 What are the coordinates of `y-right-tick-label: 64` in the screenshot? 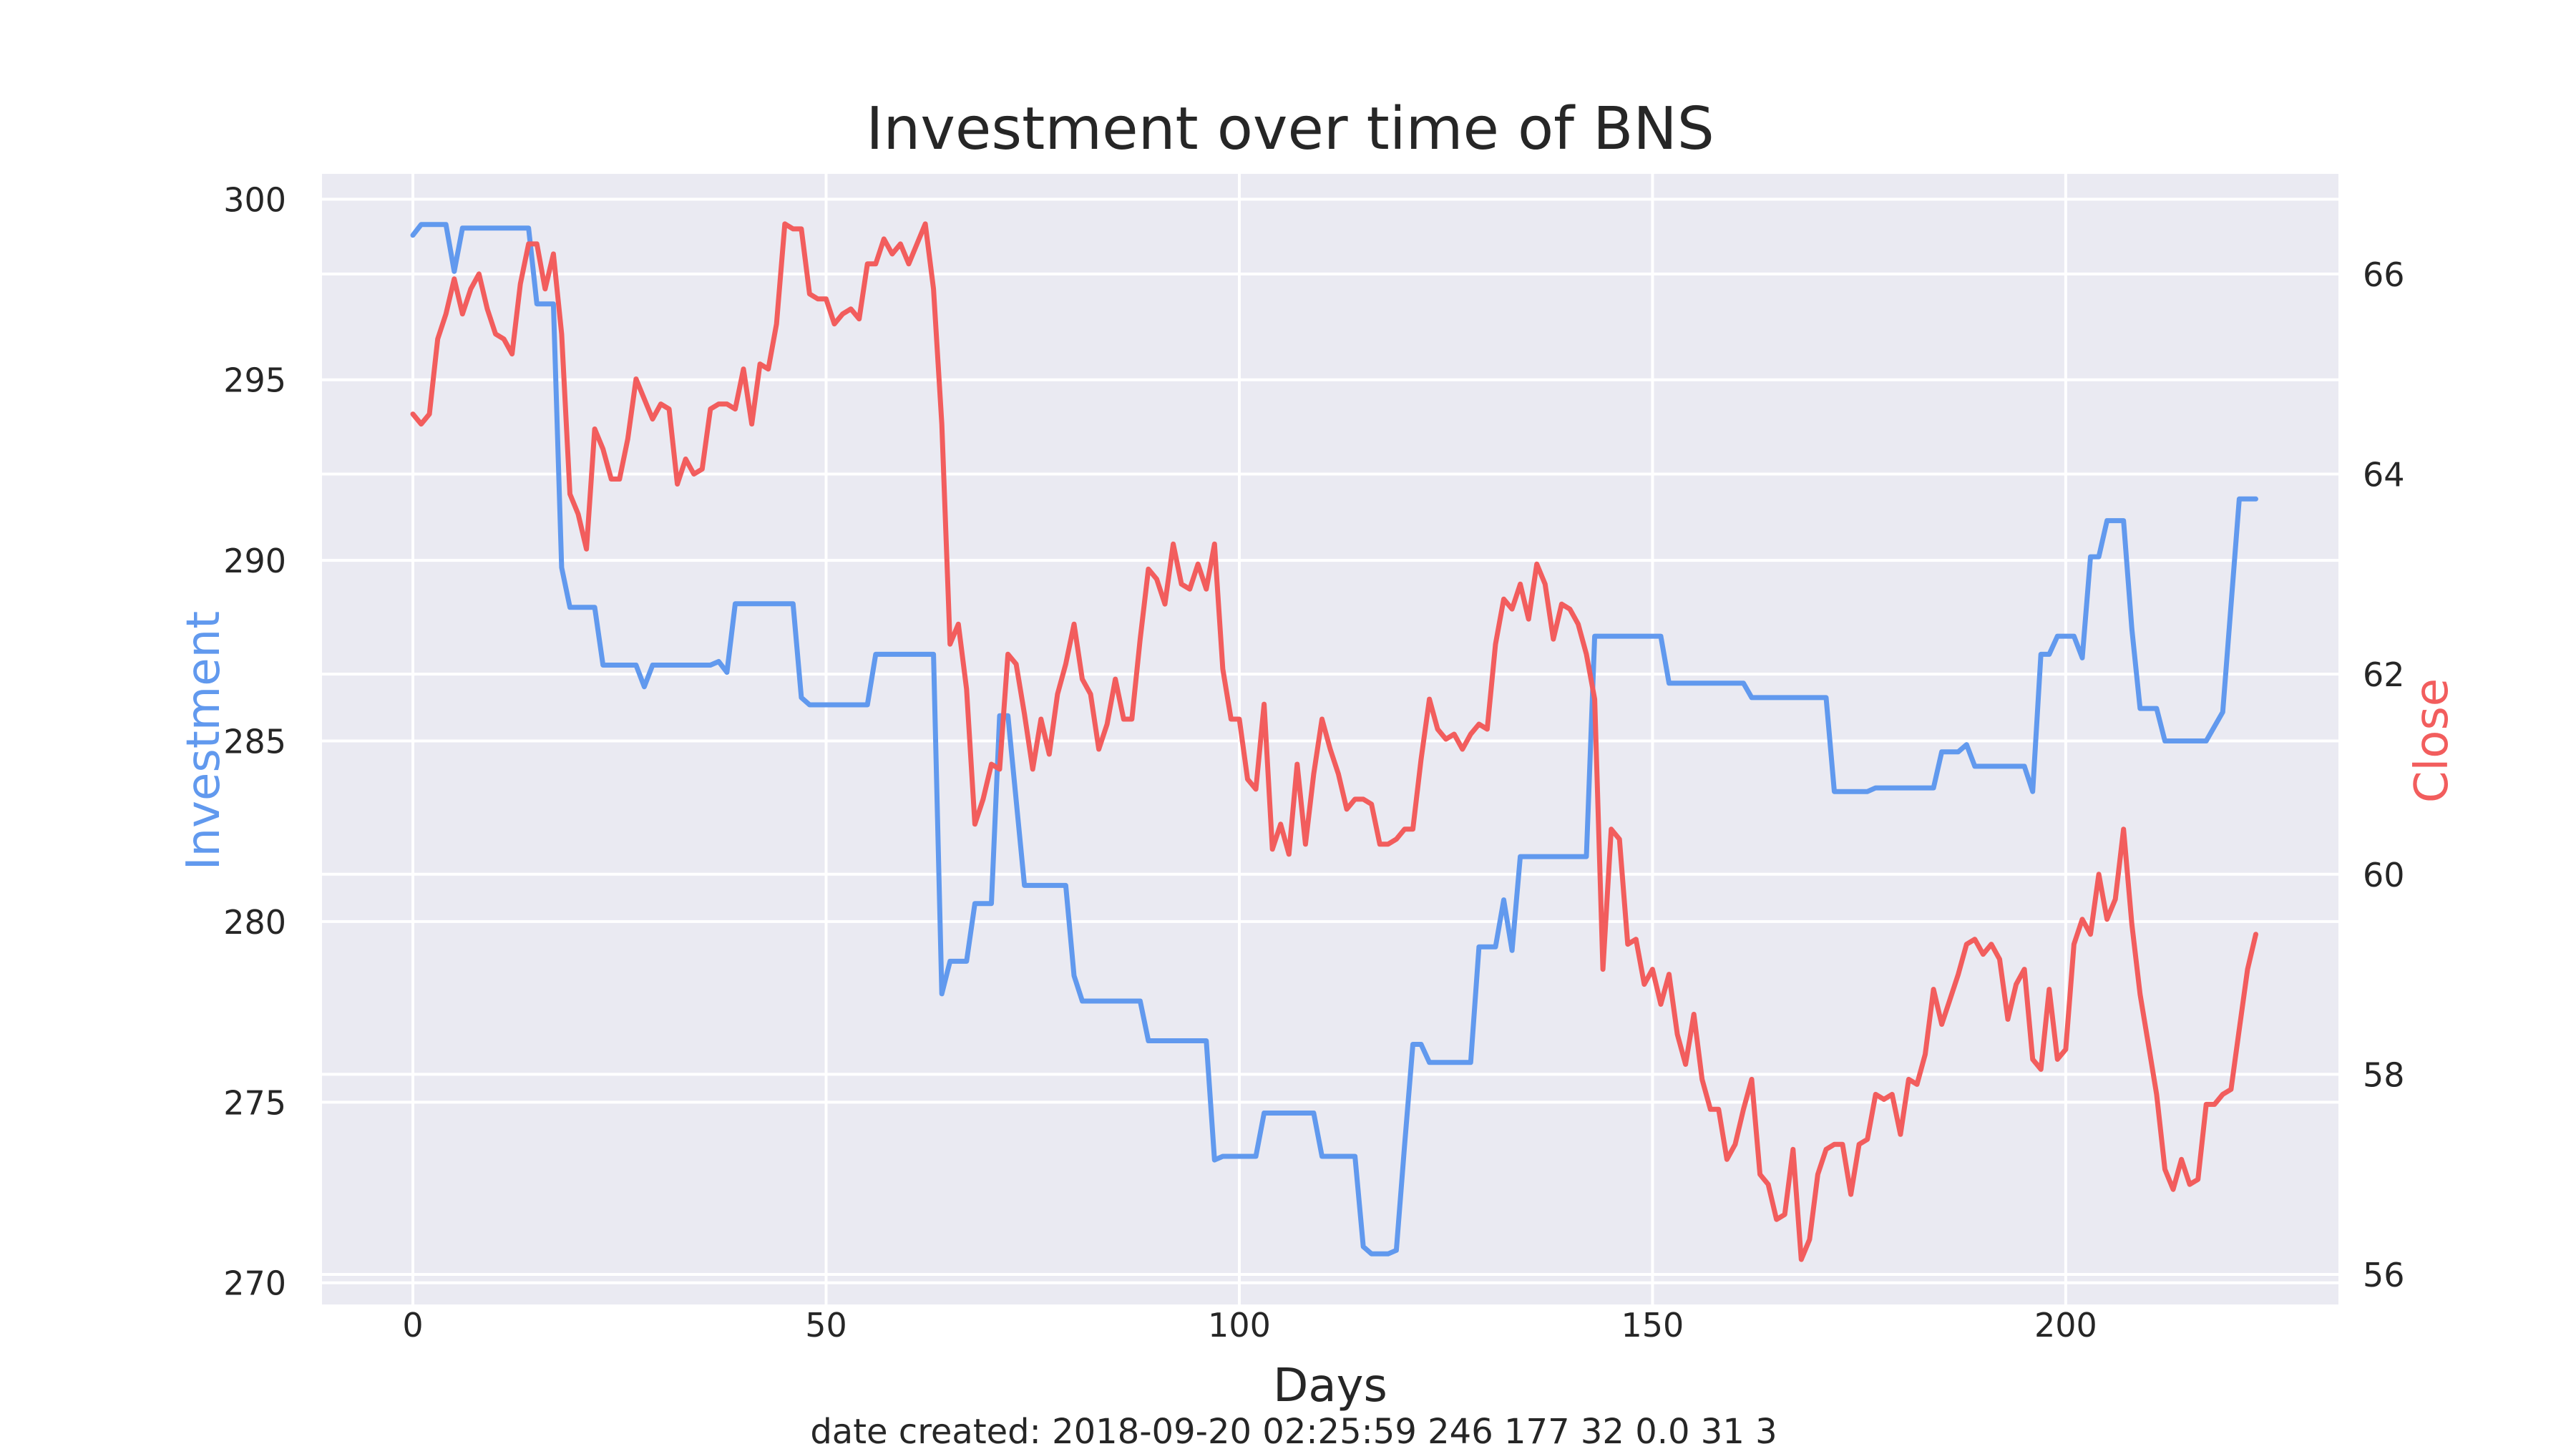 It's located at (2384, 474).